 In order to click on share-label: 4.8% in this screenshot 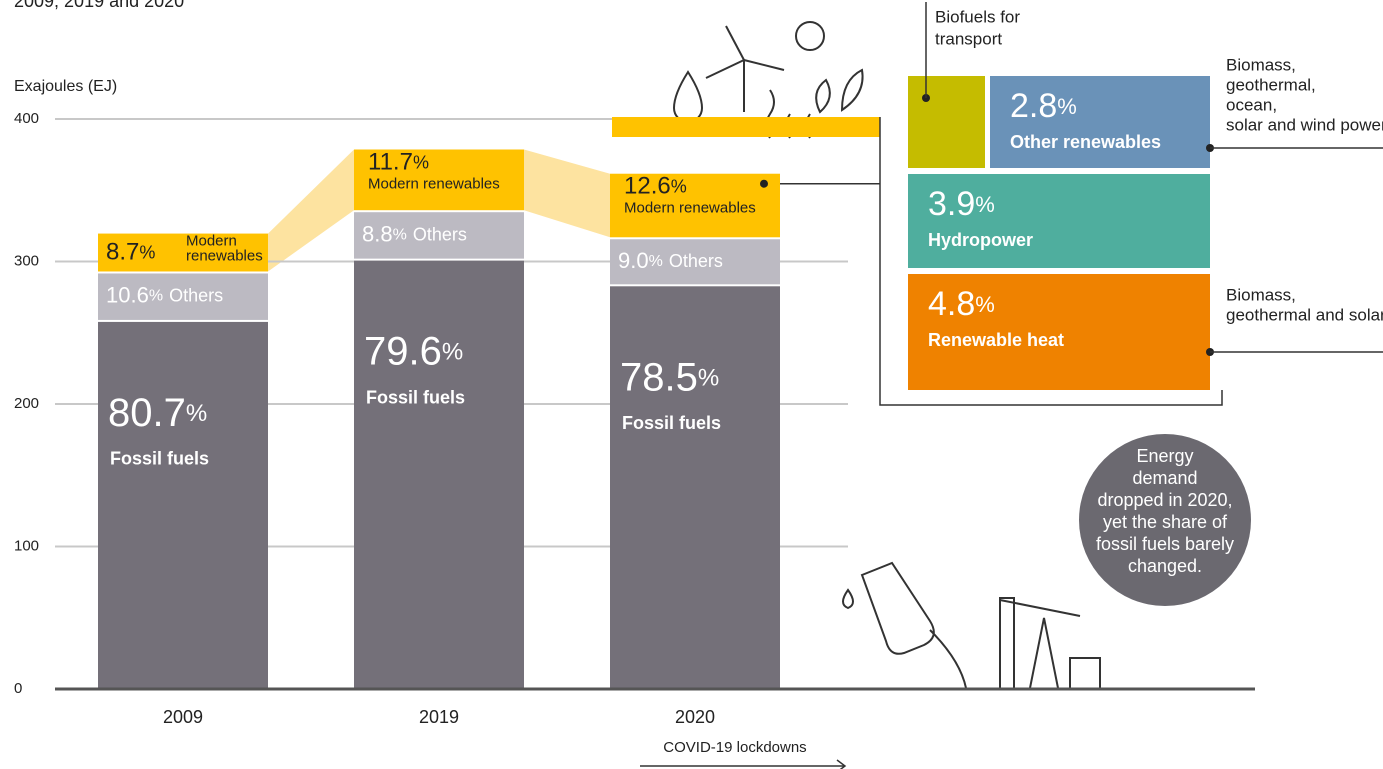, I will do `click(961, 304)`.